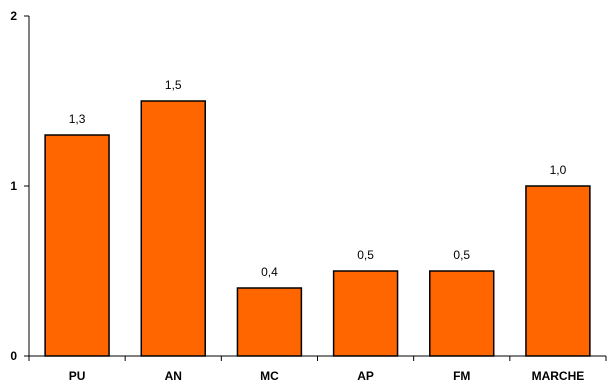 The width and height of the screenshot is (608, 389). What do you see at coordinates (13, 356) in the screenshot?
I see `y-tick-label: 0` at bounding box center [13, 356].